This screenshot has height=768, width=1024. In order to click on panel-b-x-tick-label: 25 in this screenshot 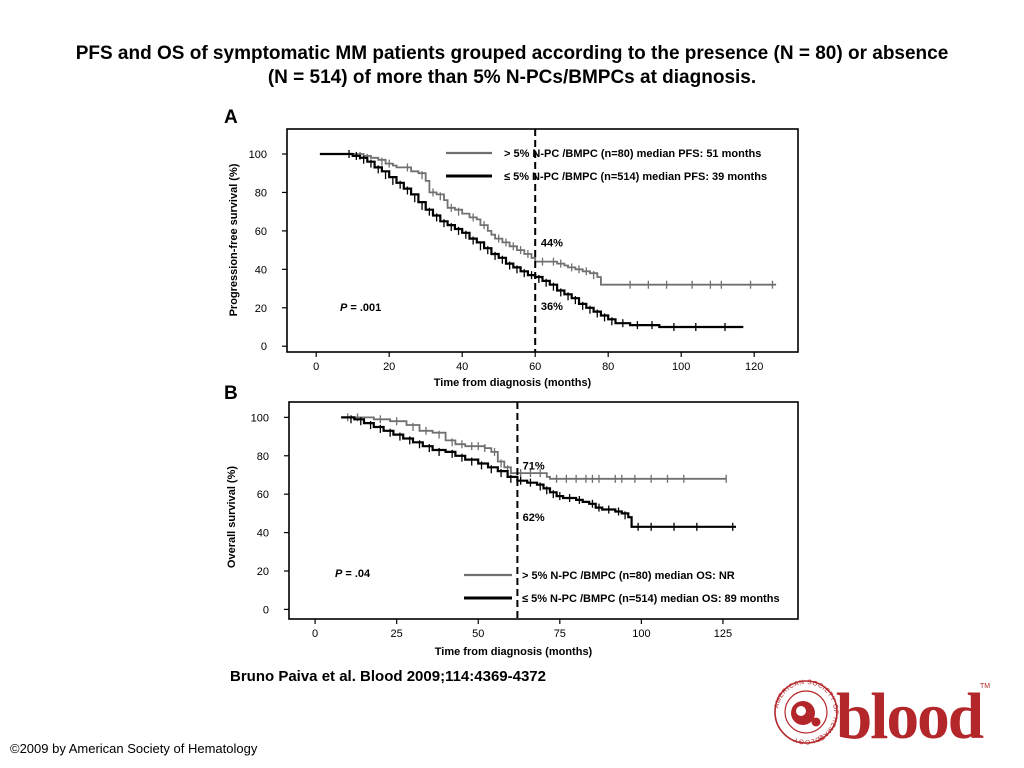, I will do `click(397, 634)`.